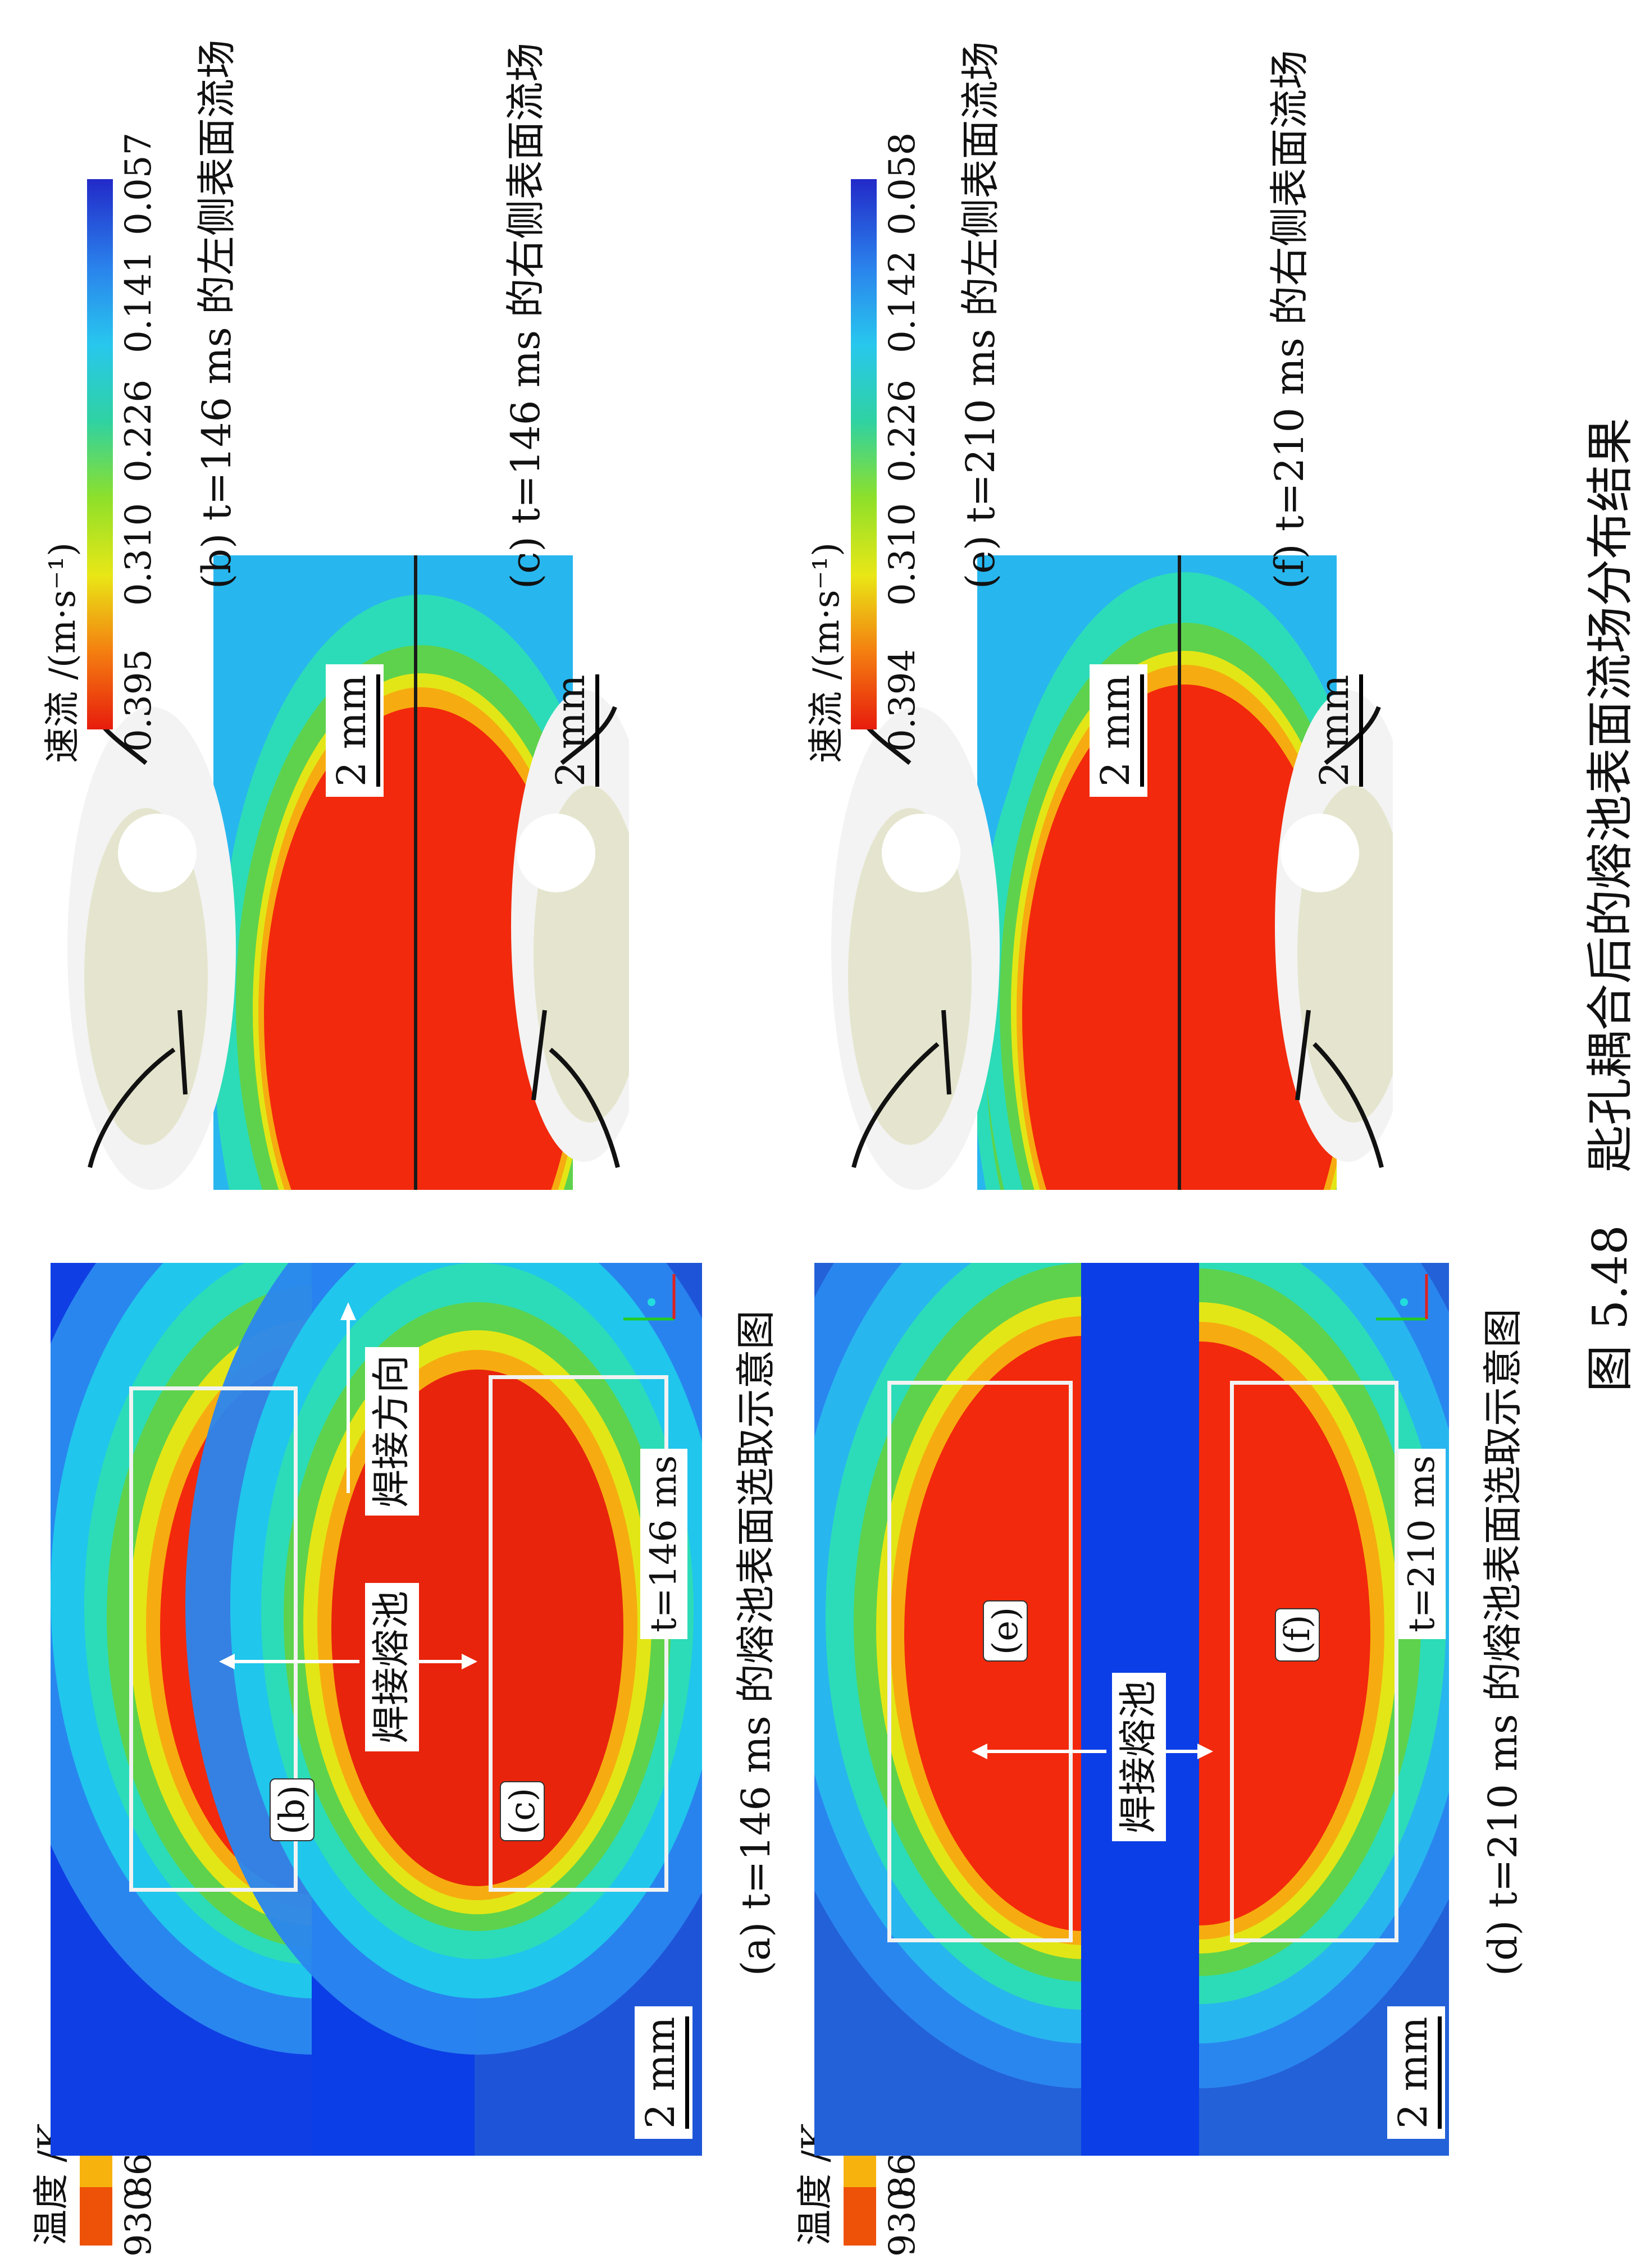  What do you see at coordinates (139, 183) in the screenshot?
I see `velocity-top-tick-4: 0.057` at bounding box center [139, 183].